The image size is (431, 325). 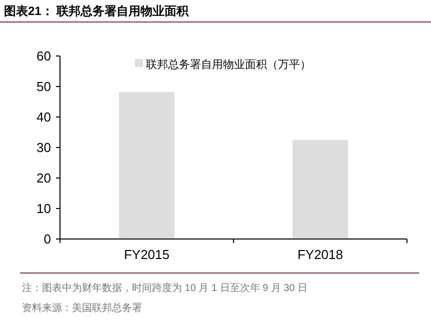 What do you see at coordinates (82, 308) in the screenshot?
I see `text: 资料来源：美国联邦总务署` at bounding box center [82, 308].